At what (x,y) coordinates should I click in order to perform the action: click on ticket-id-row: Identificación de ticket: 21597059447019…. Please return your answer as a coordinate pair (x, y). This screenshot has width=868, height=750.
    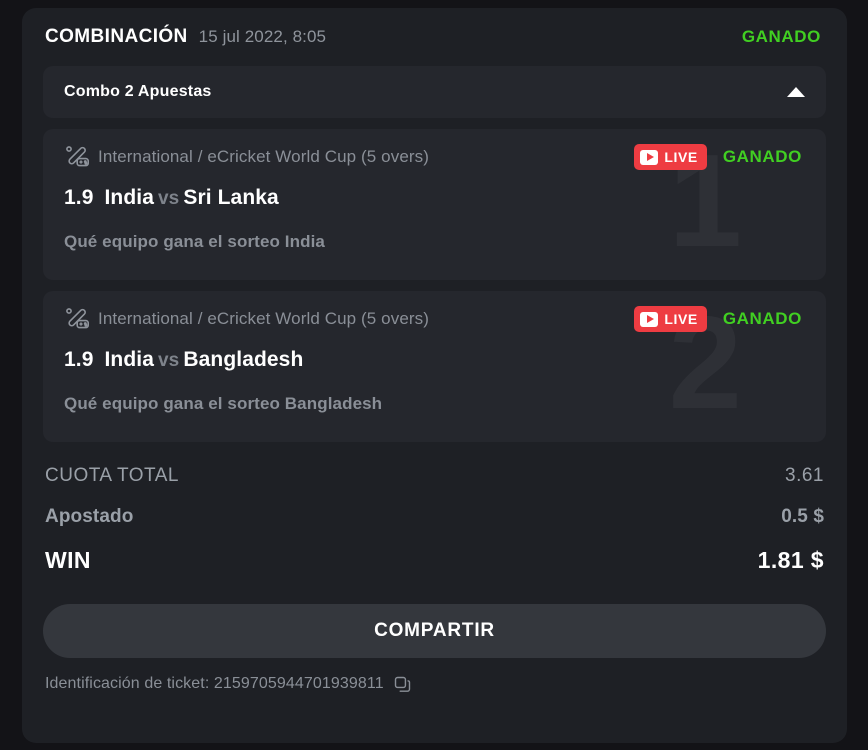
    Looking at the image, I should click on (434, 684).